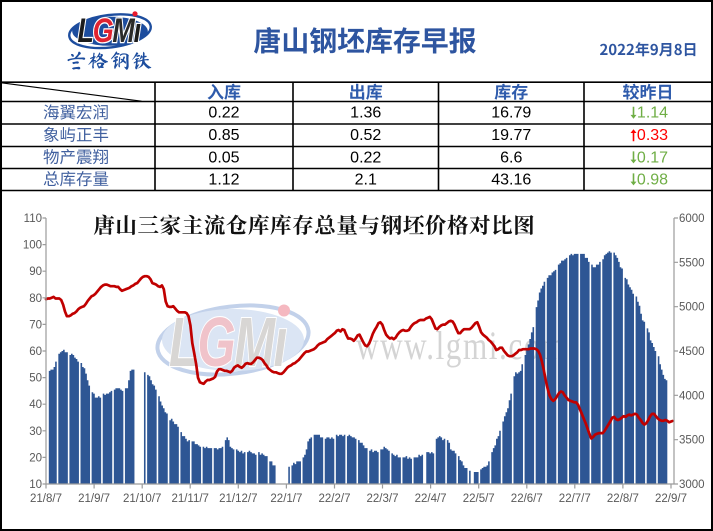 The image size is (713, 531). What do you see at coordinates (692, 441) in the screenshot?
I see `svg-text: 3500` at bounding box center [692, 441].